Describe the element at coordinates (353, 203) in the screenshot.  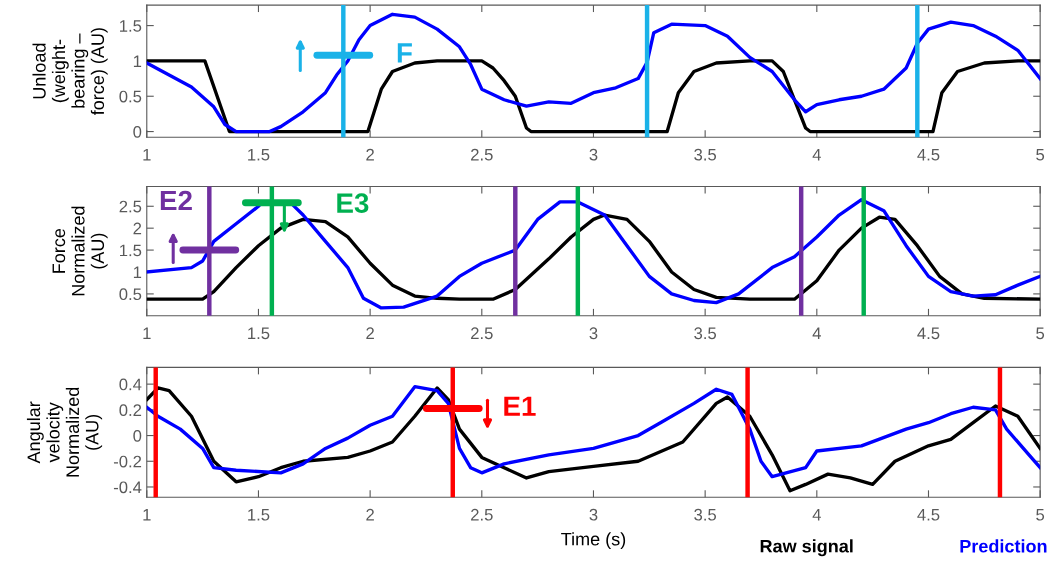
I see `annotation: E3` at that location.